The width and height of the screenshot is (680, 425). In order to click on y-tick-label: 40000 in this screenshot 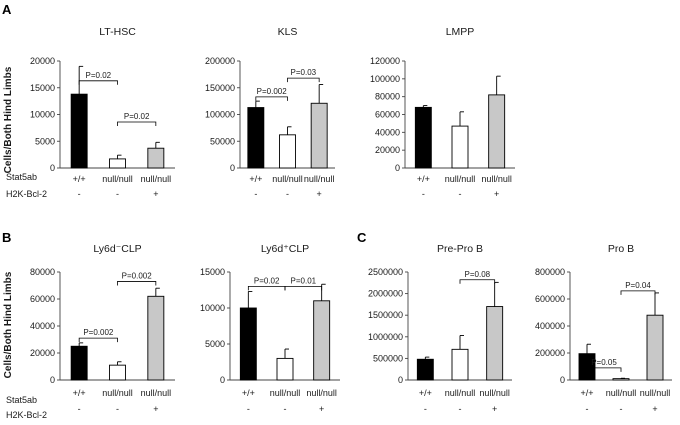, I will do `click(387, 132)`.